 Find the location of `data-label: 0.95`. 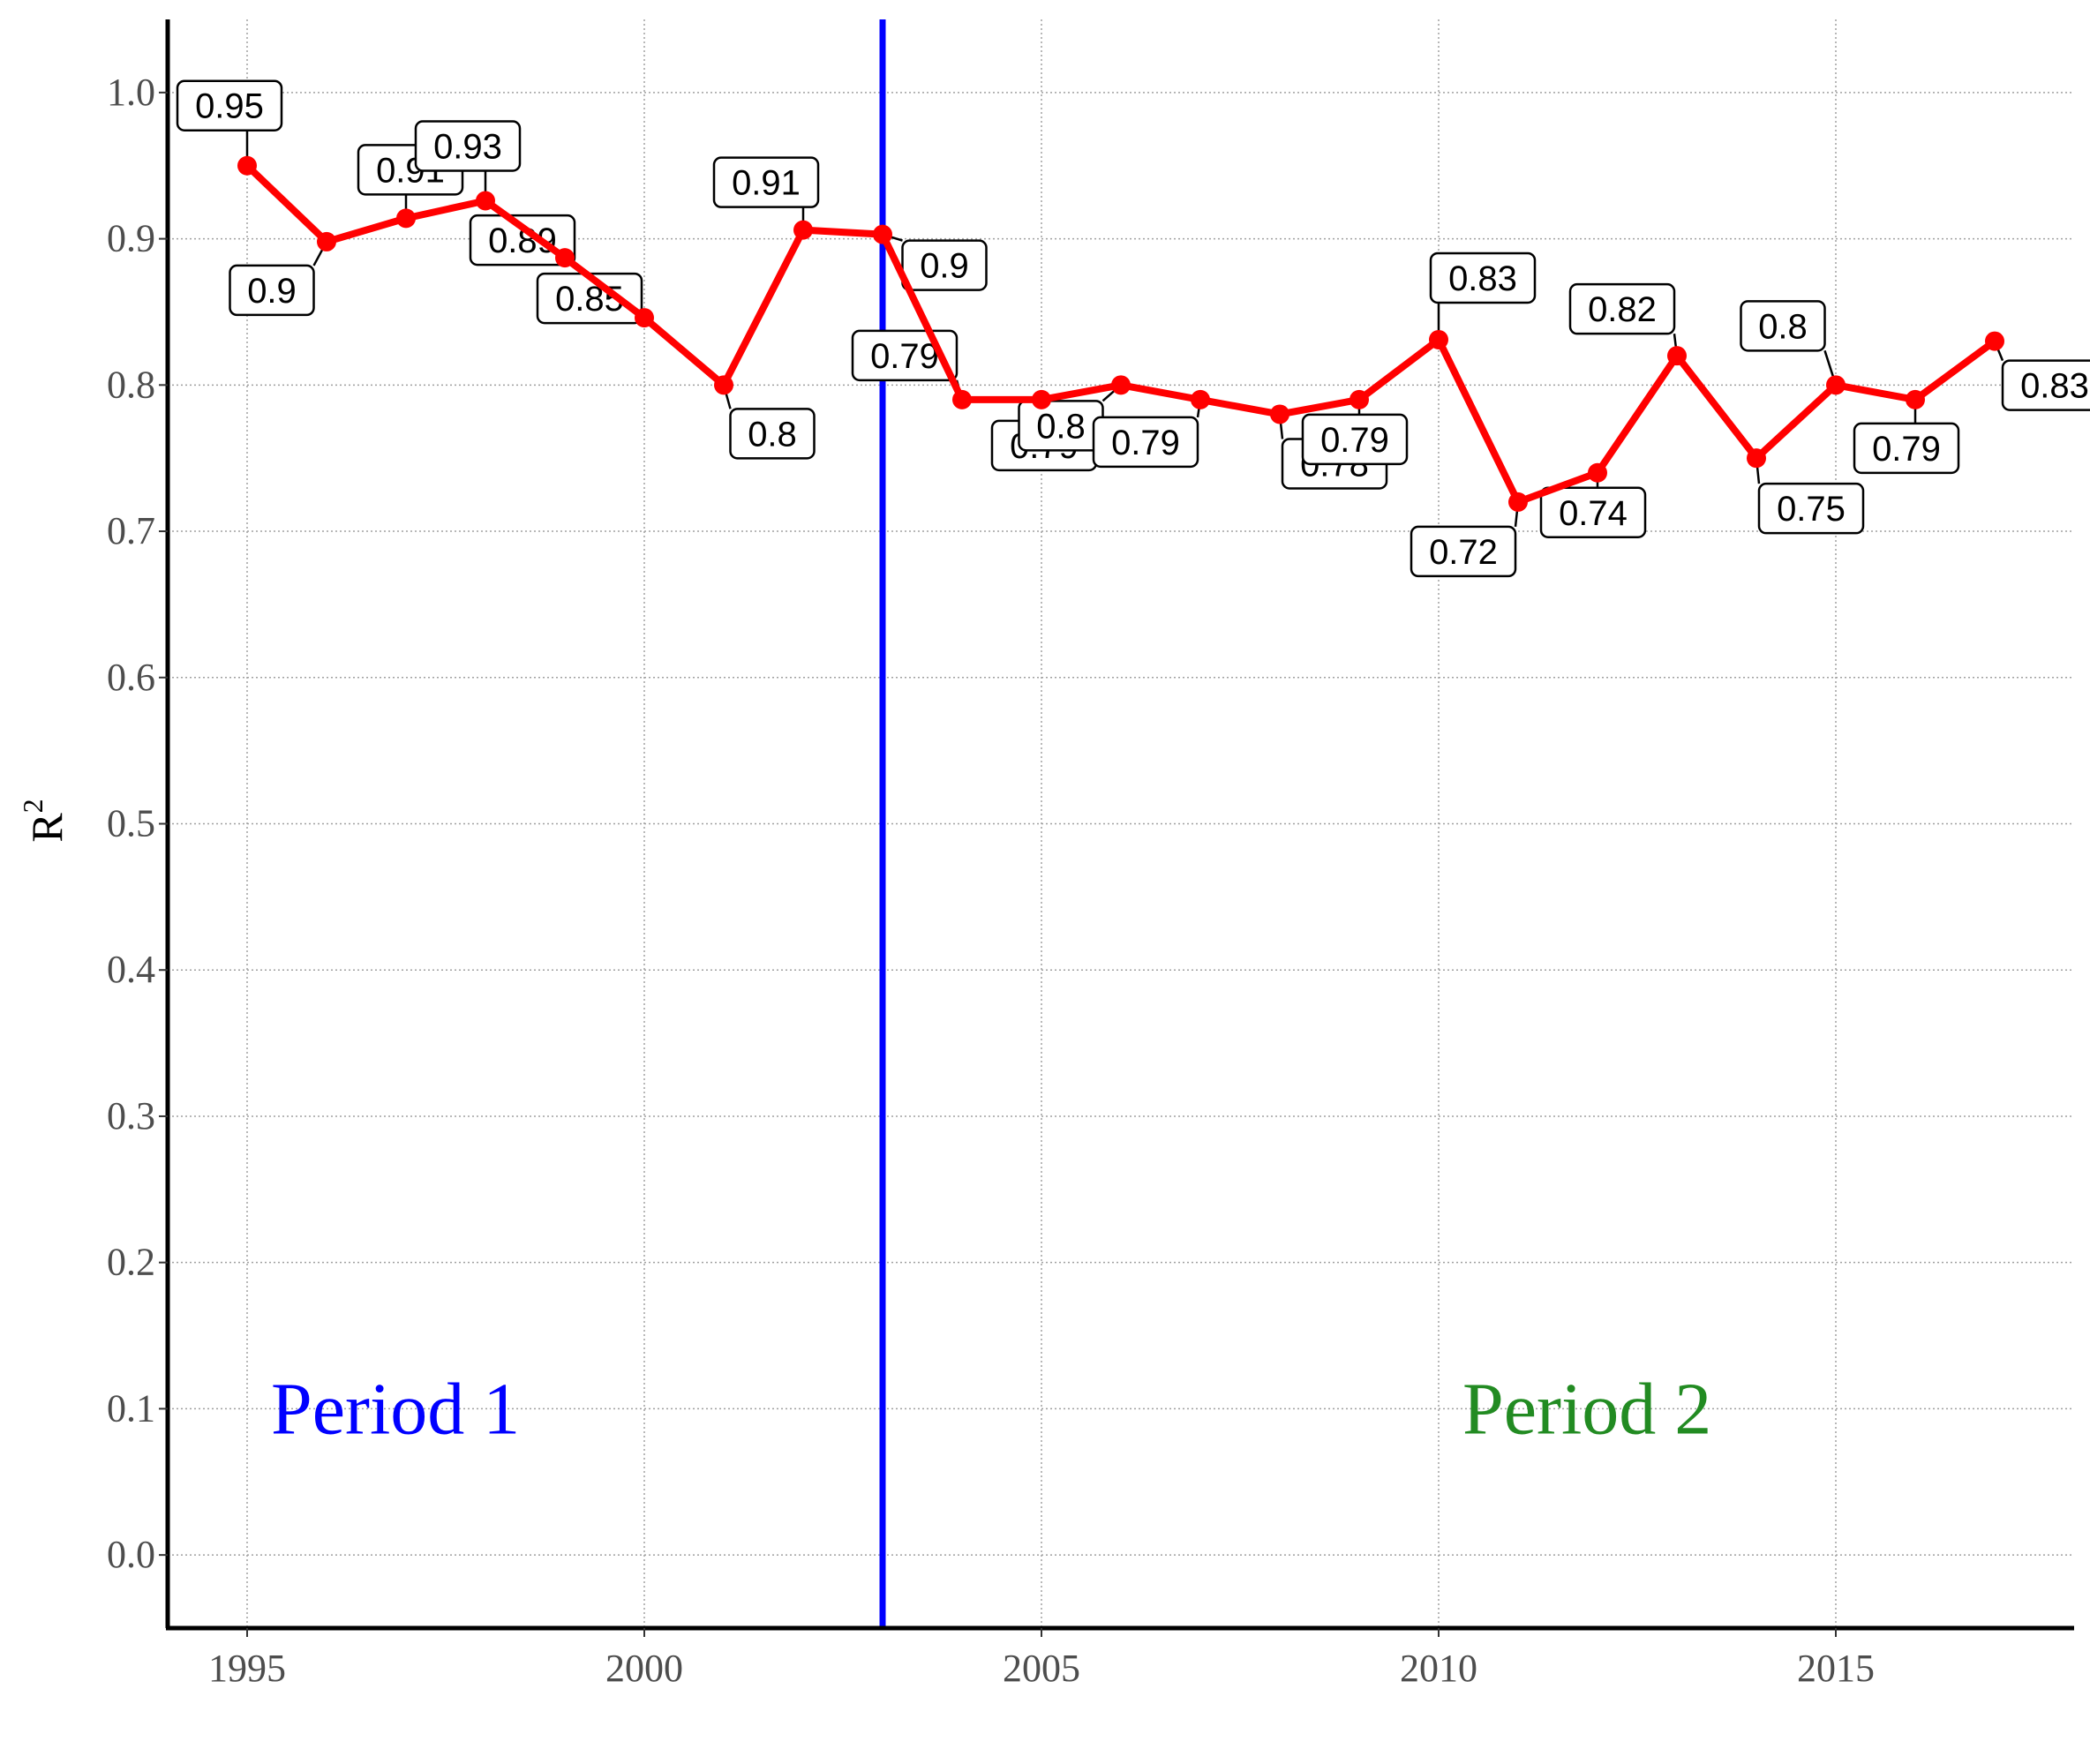

data-label: 0.95 is located at coordinates (229, 122).